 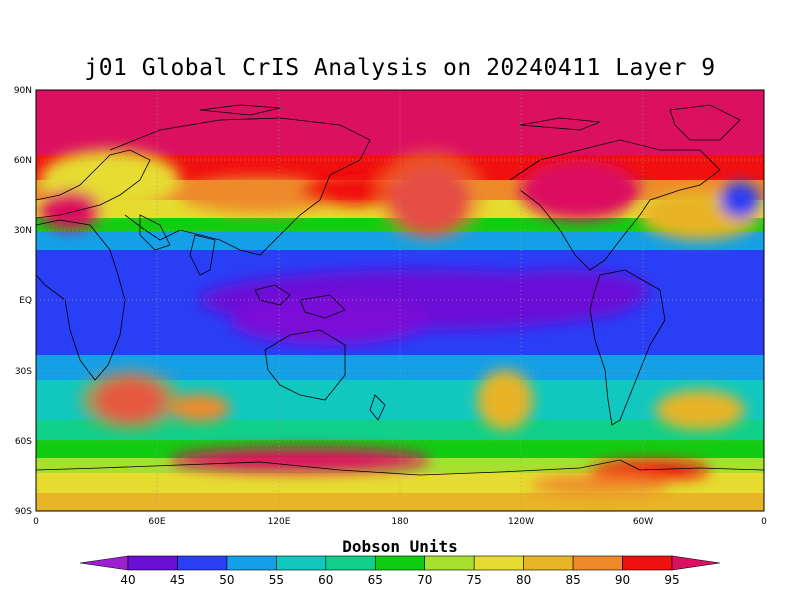 I want to click on colorbar-tick-label: 80, so click(x=523, y=580).